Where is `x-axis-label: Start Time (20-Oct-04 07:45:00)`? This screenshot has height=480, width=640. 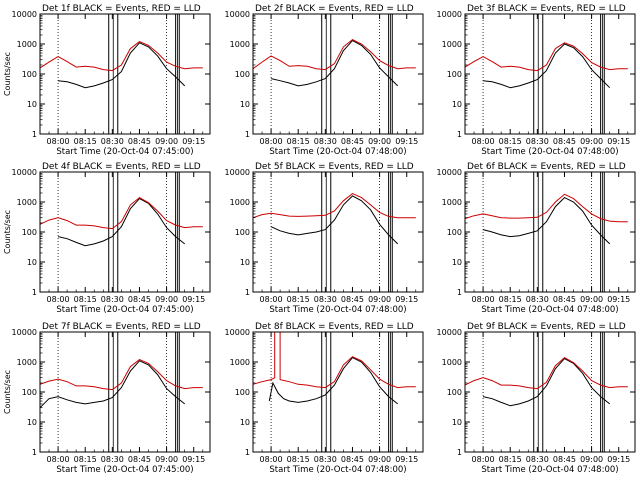 x-axis-label: Start Time (20-Oct-04 07:45:00) is located at coordinates (124, 310).